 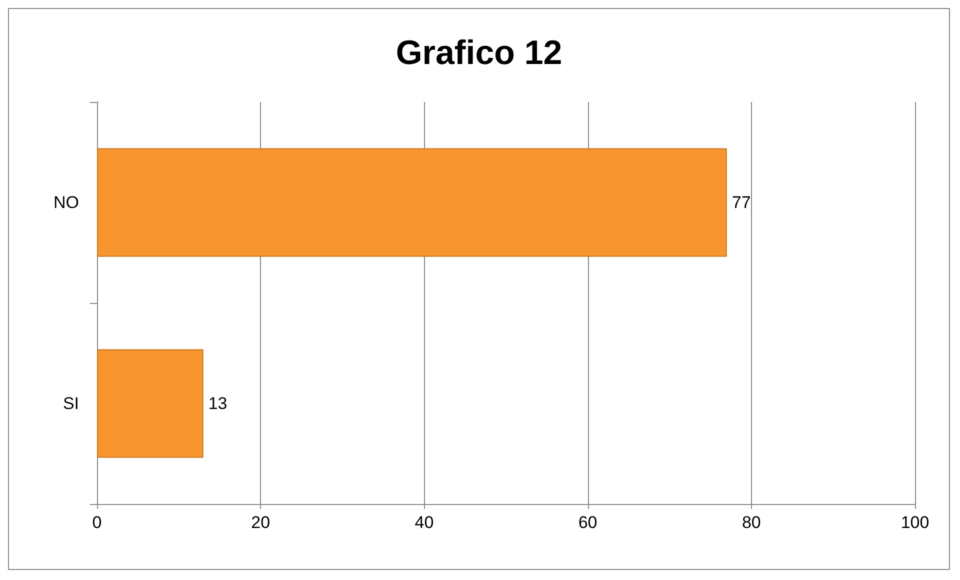 I want to click on x-tick-label: 80, so click(x=751, y=522).